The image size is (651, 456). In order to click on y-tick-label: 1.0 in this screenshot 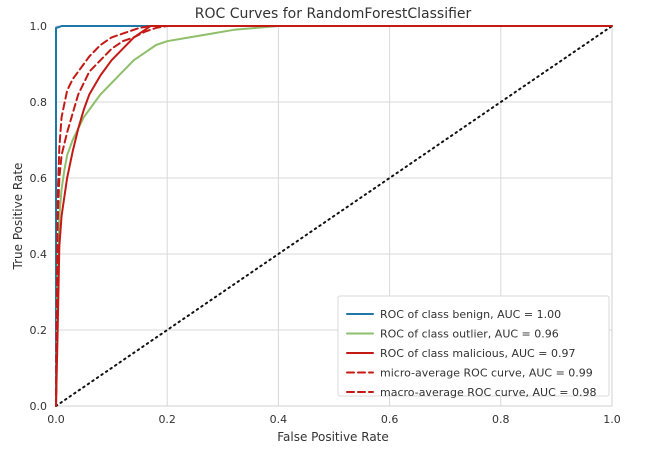, I will do `click(39, 26)`.